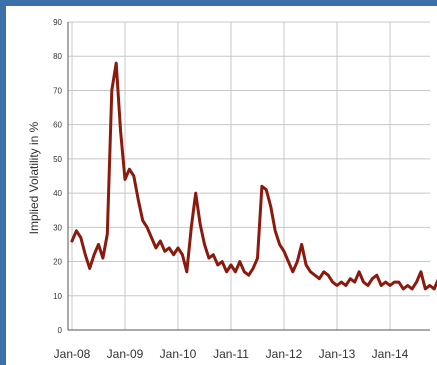 Image resolution: width=437 pixels, height=365 pixels. Describe the element at coordinates (125, 354) in the screenshot. I see `x-tick-label: Jan-09` at that location.